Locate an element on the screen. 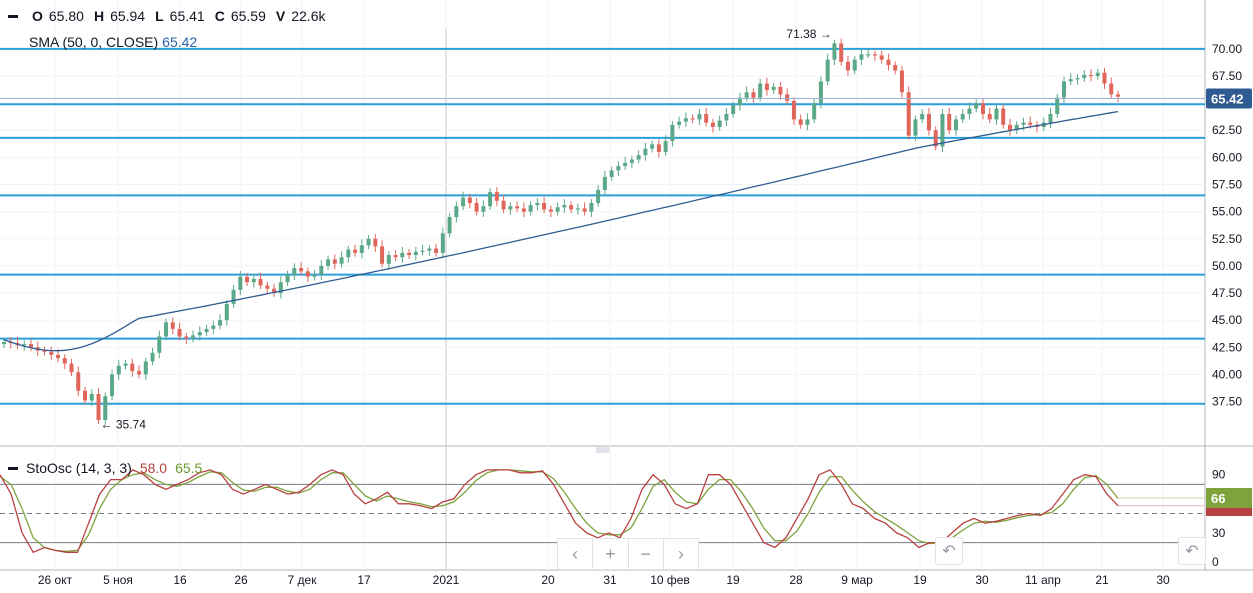 This screenshot has height=593, width=1253. stoch-collapse-icon is located at coordinates (13, 468).